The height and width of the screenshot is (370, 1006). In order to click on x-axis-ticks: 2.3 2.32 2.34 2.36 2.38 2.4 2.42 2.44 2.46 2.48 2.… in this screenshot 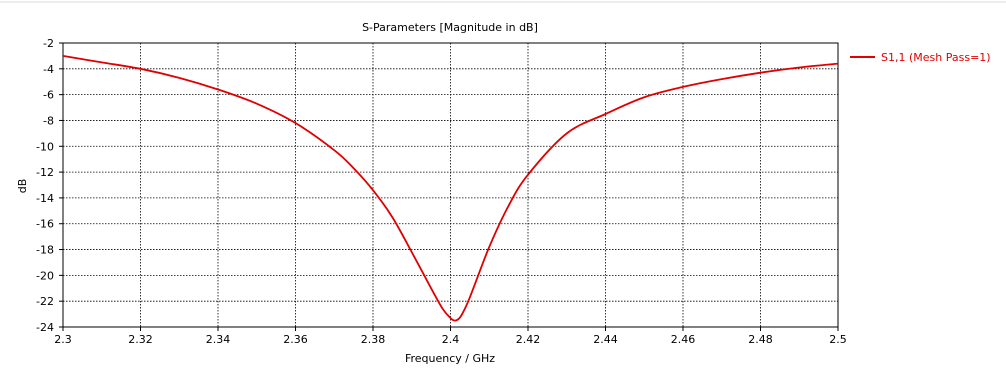, I will do `click(450, 336)`.